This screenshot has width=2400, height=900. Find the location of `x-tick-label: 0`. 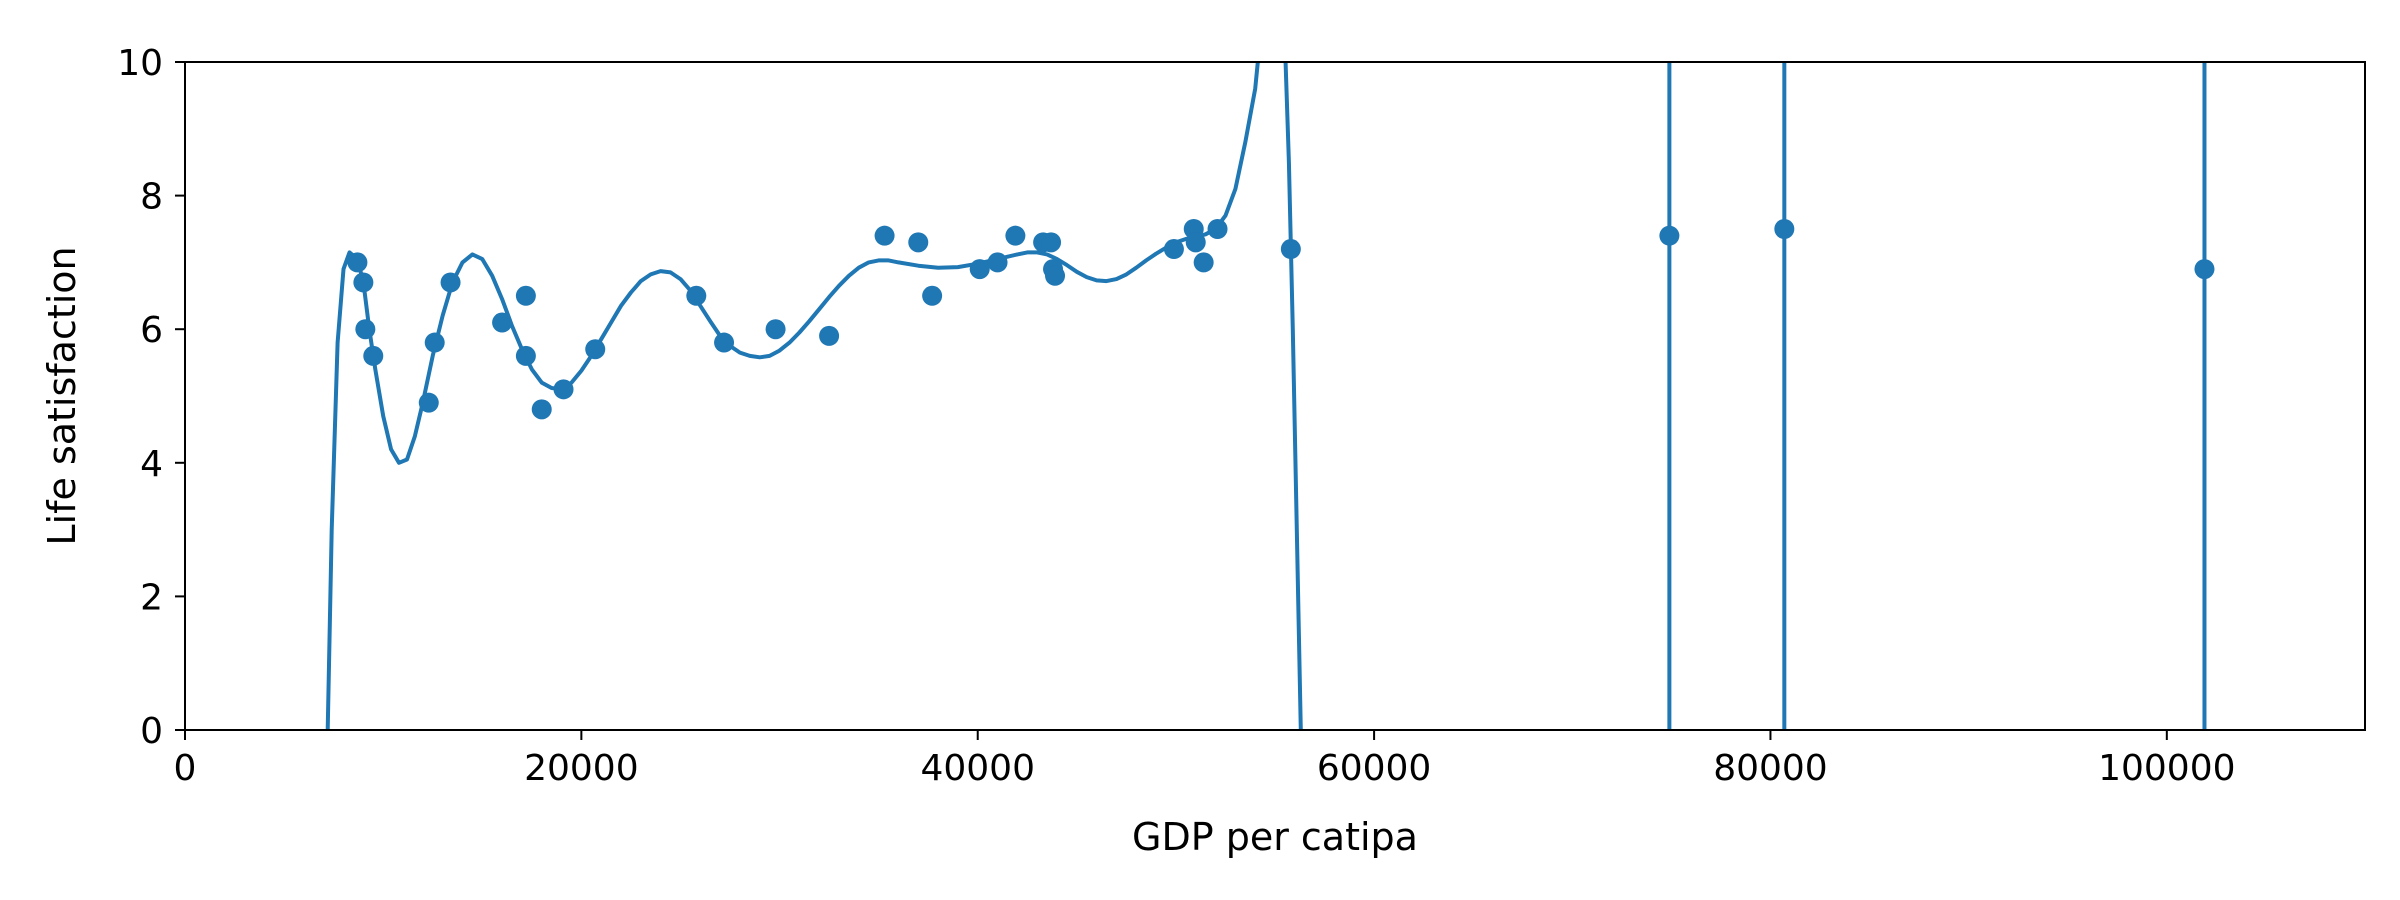

x-tick-label: 0 is located at coordinates (185, 768).